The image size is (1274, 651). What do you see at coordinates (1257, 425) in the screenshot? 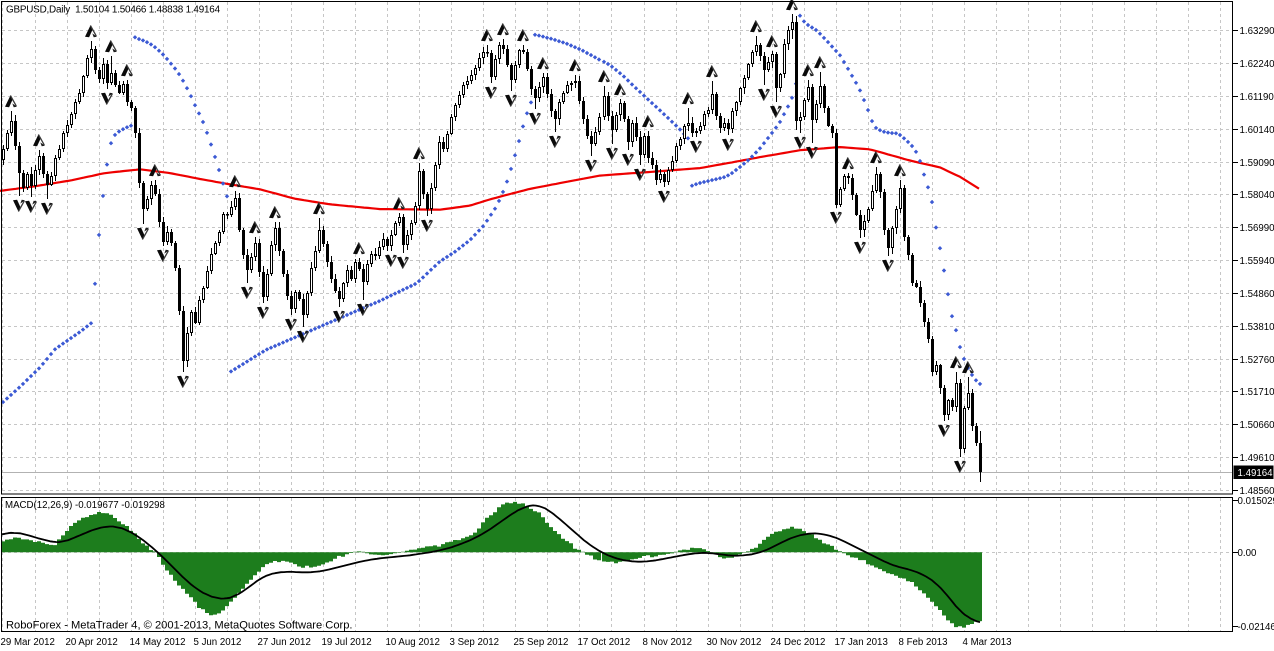
I see `svg-text: 1.50660` at bounding box center [1257, 425].